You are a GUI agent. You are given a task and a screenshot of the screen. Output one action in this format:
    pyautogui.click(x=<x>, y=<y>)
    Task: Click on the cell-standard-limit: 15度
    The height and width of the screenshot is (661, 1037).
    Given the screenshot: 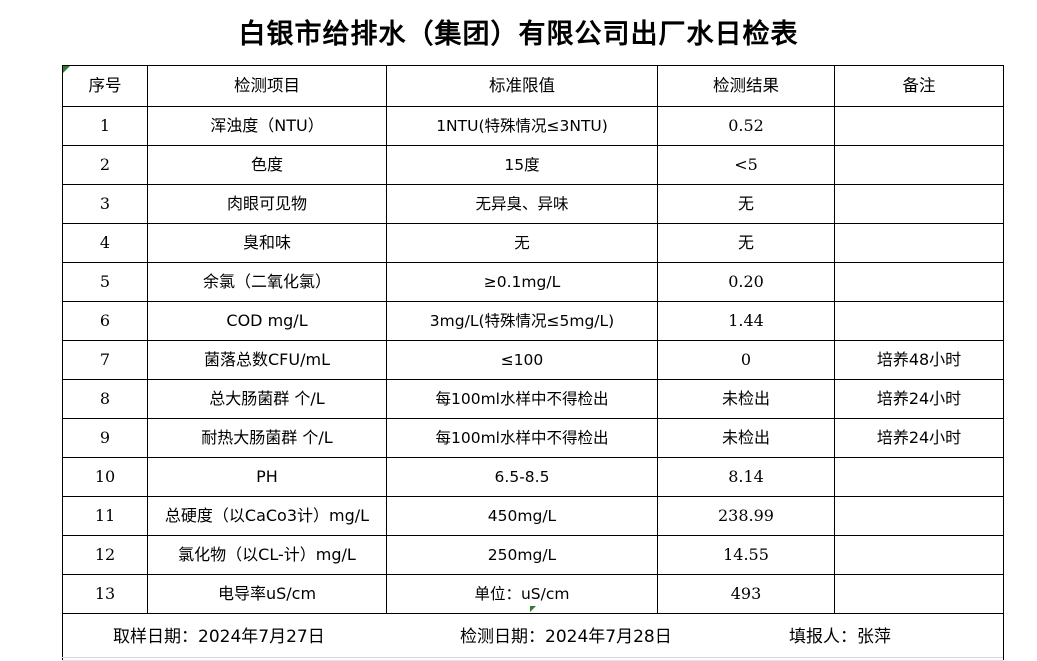 What is the action you would take?
    pyautogui.click(x=522, y=165)
    